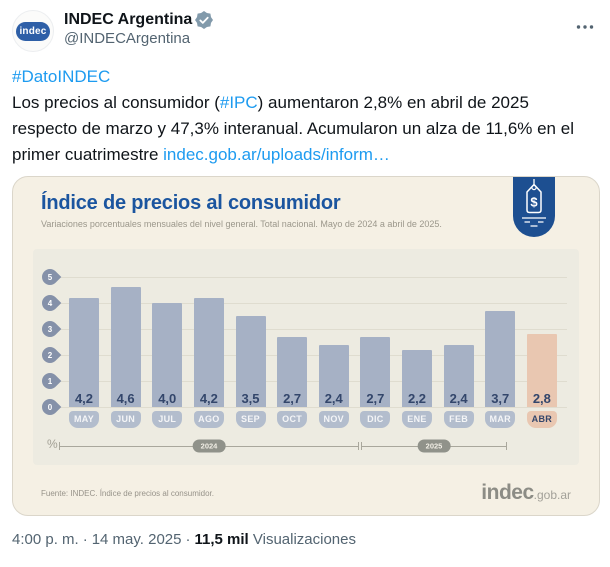  What do you see at coordinates (50, 329) in the screenshot?
I see `y-axis-tick-3: 3` at bounding box center [50, 329].